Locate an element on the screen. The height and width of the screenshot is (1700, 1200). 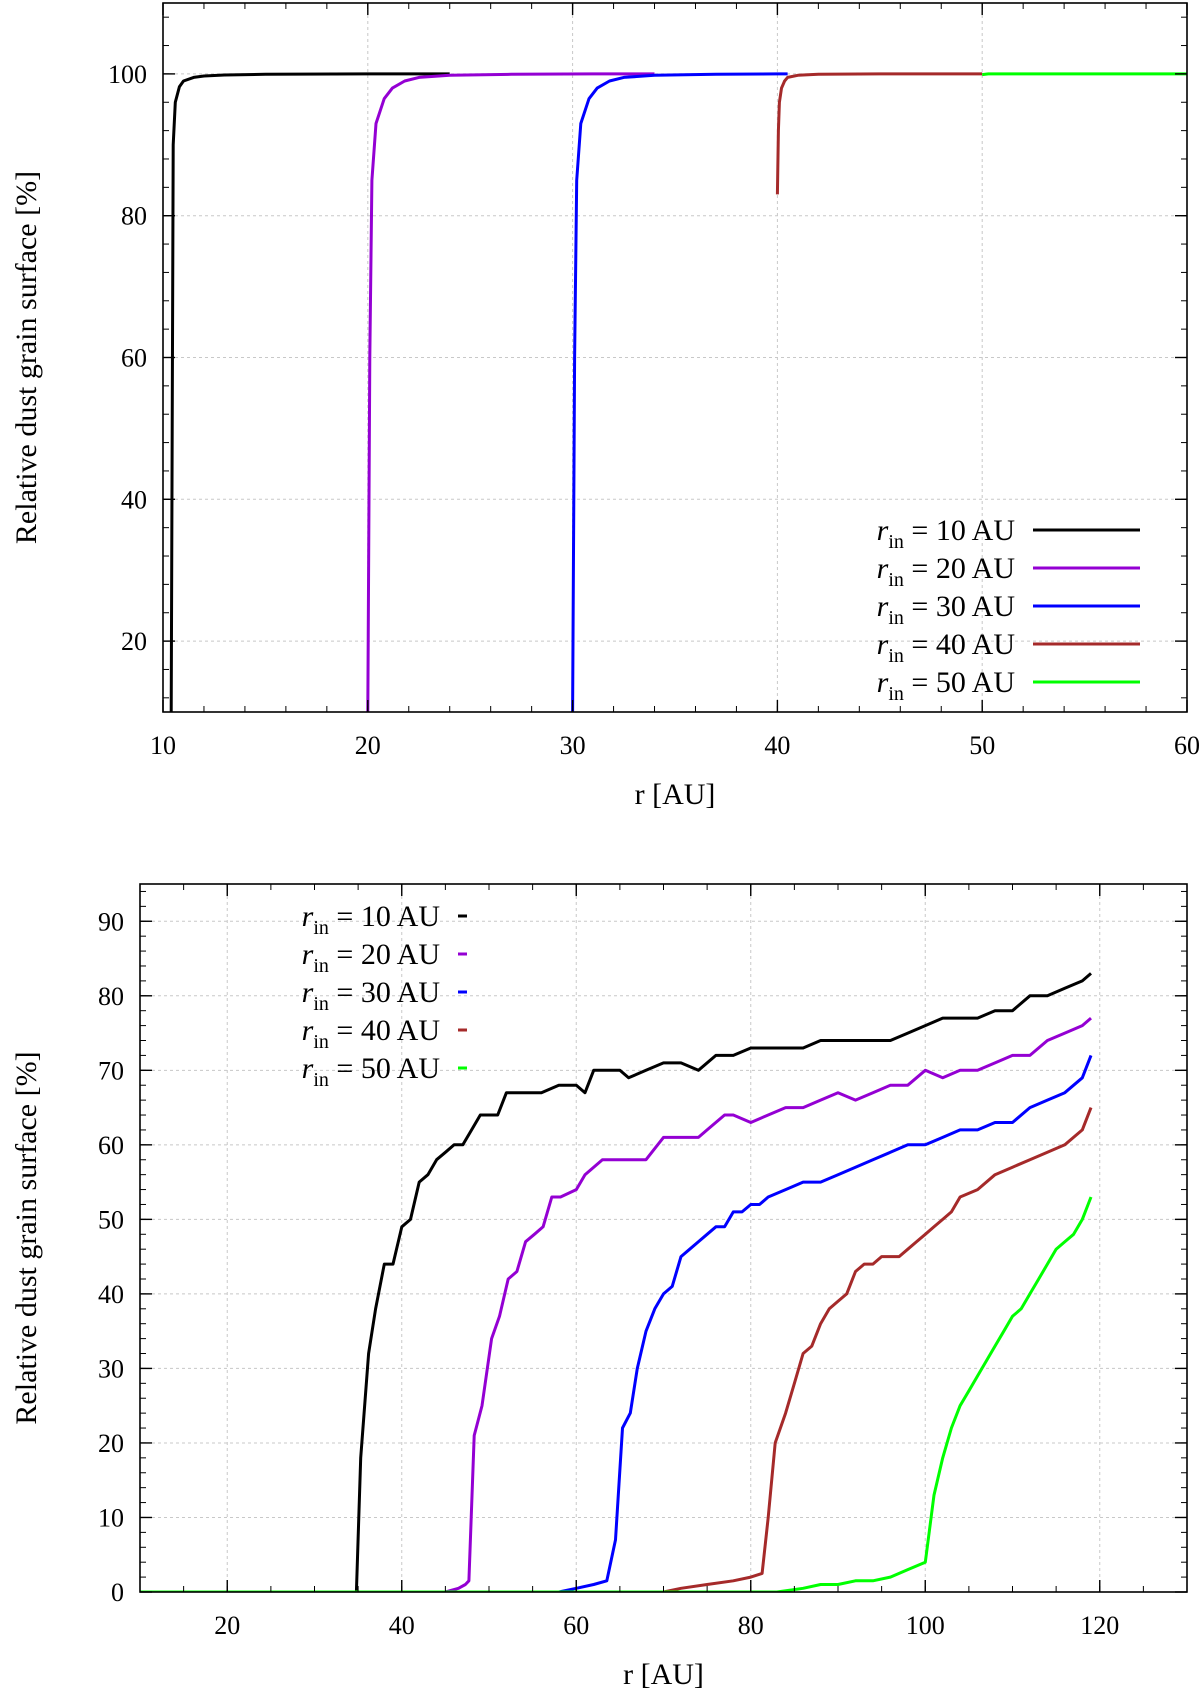
y-tick-label: 90 is located at coordinates (111, 921).